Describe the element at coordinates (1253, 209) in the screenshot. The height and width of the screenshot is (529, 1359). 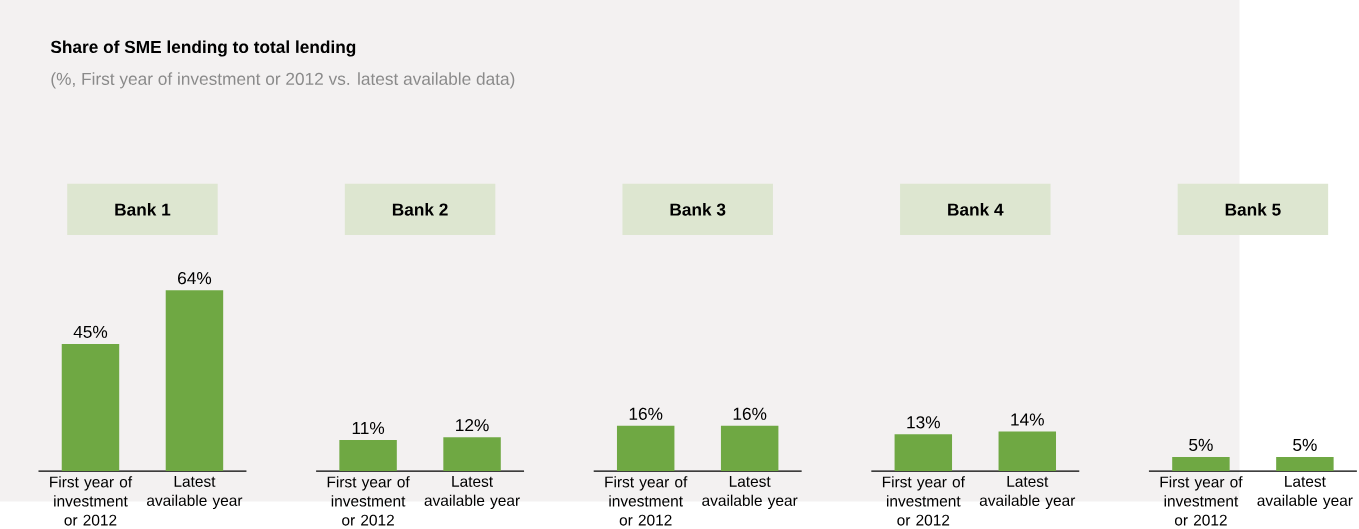
I see `chart-title: Bank 5` at that location.